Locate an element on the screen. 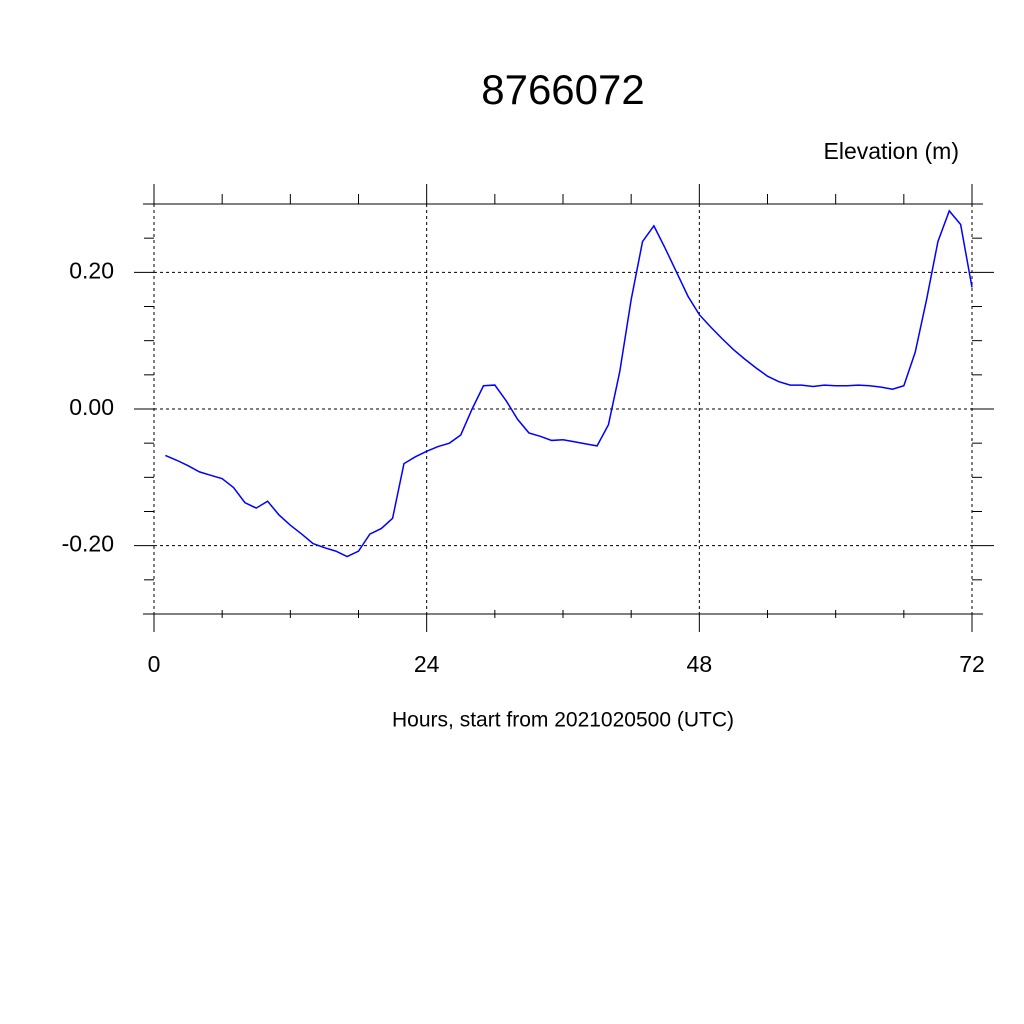  y-tick-label: 0.20 is located at coordinates (91, 270).